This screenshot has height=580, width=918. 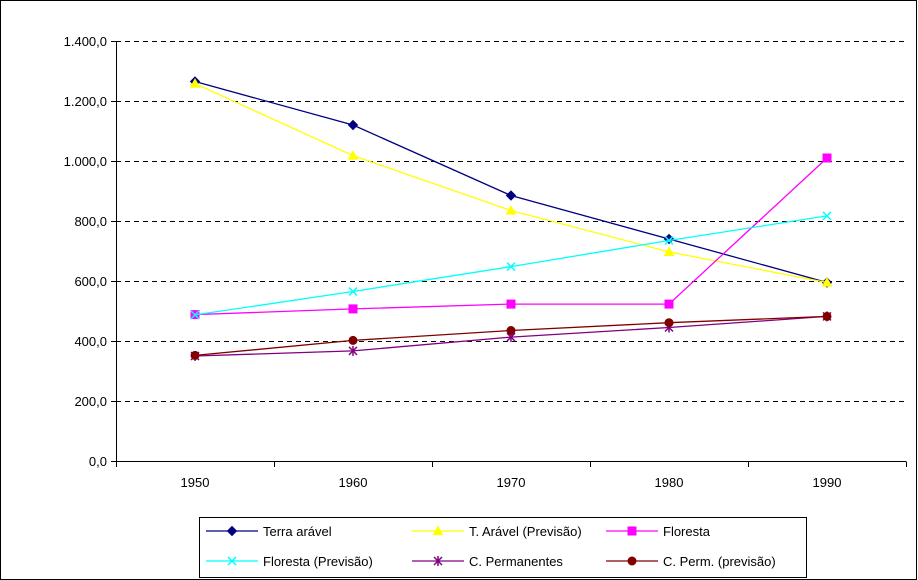 I want to click on x-tick-label-2: 1970, so click(x=511, y=482).